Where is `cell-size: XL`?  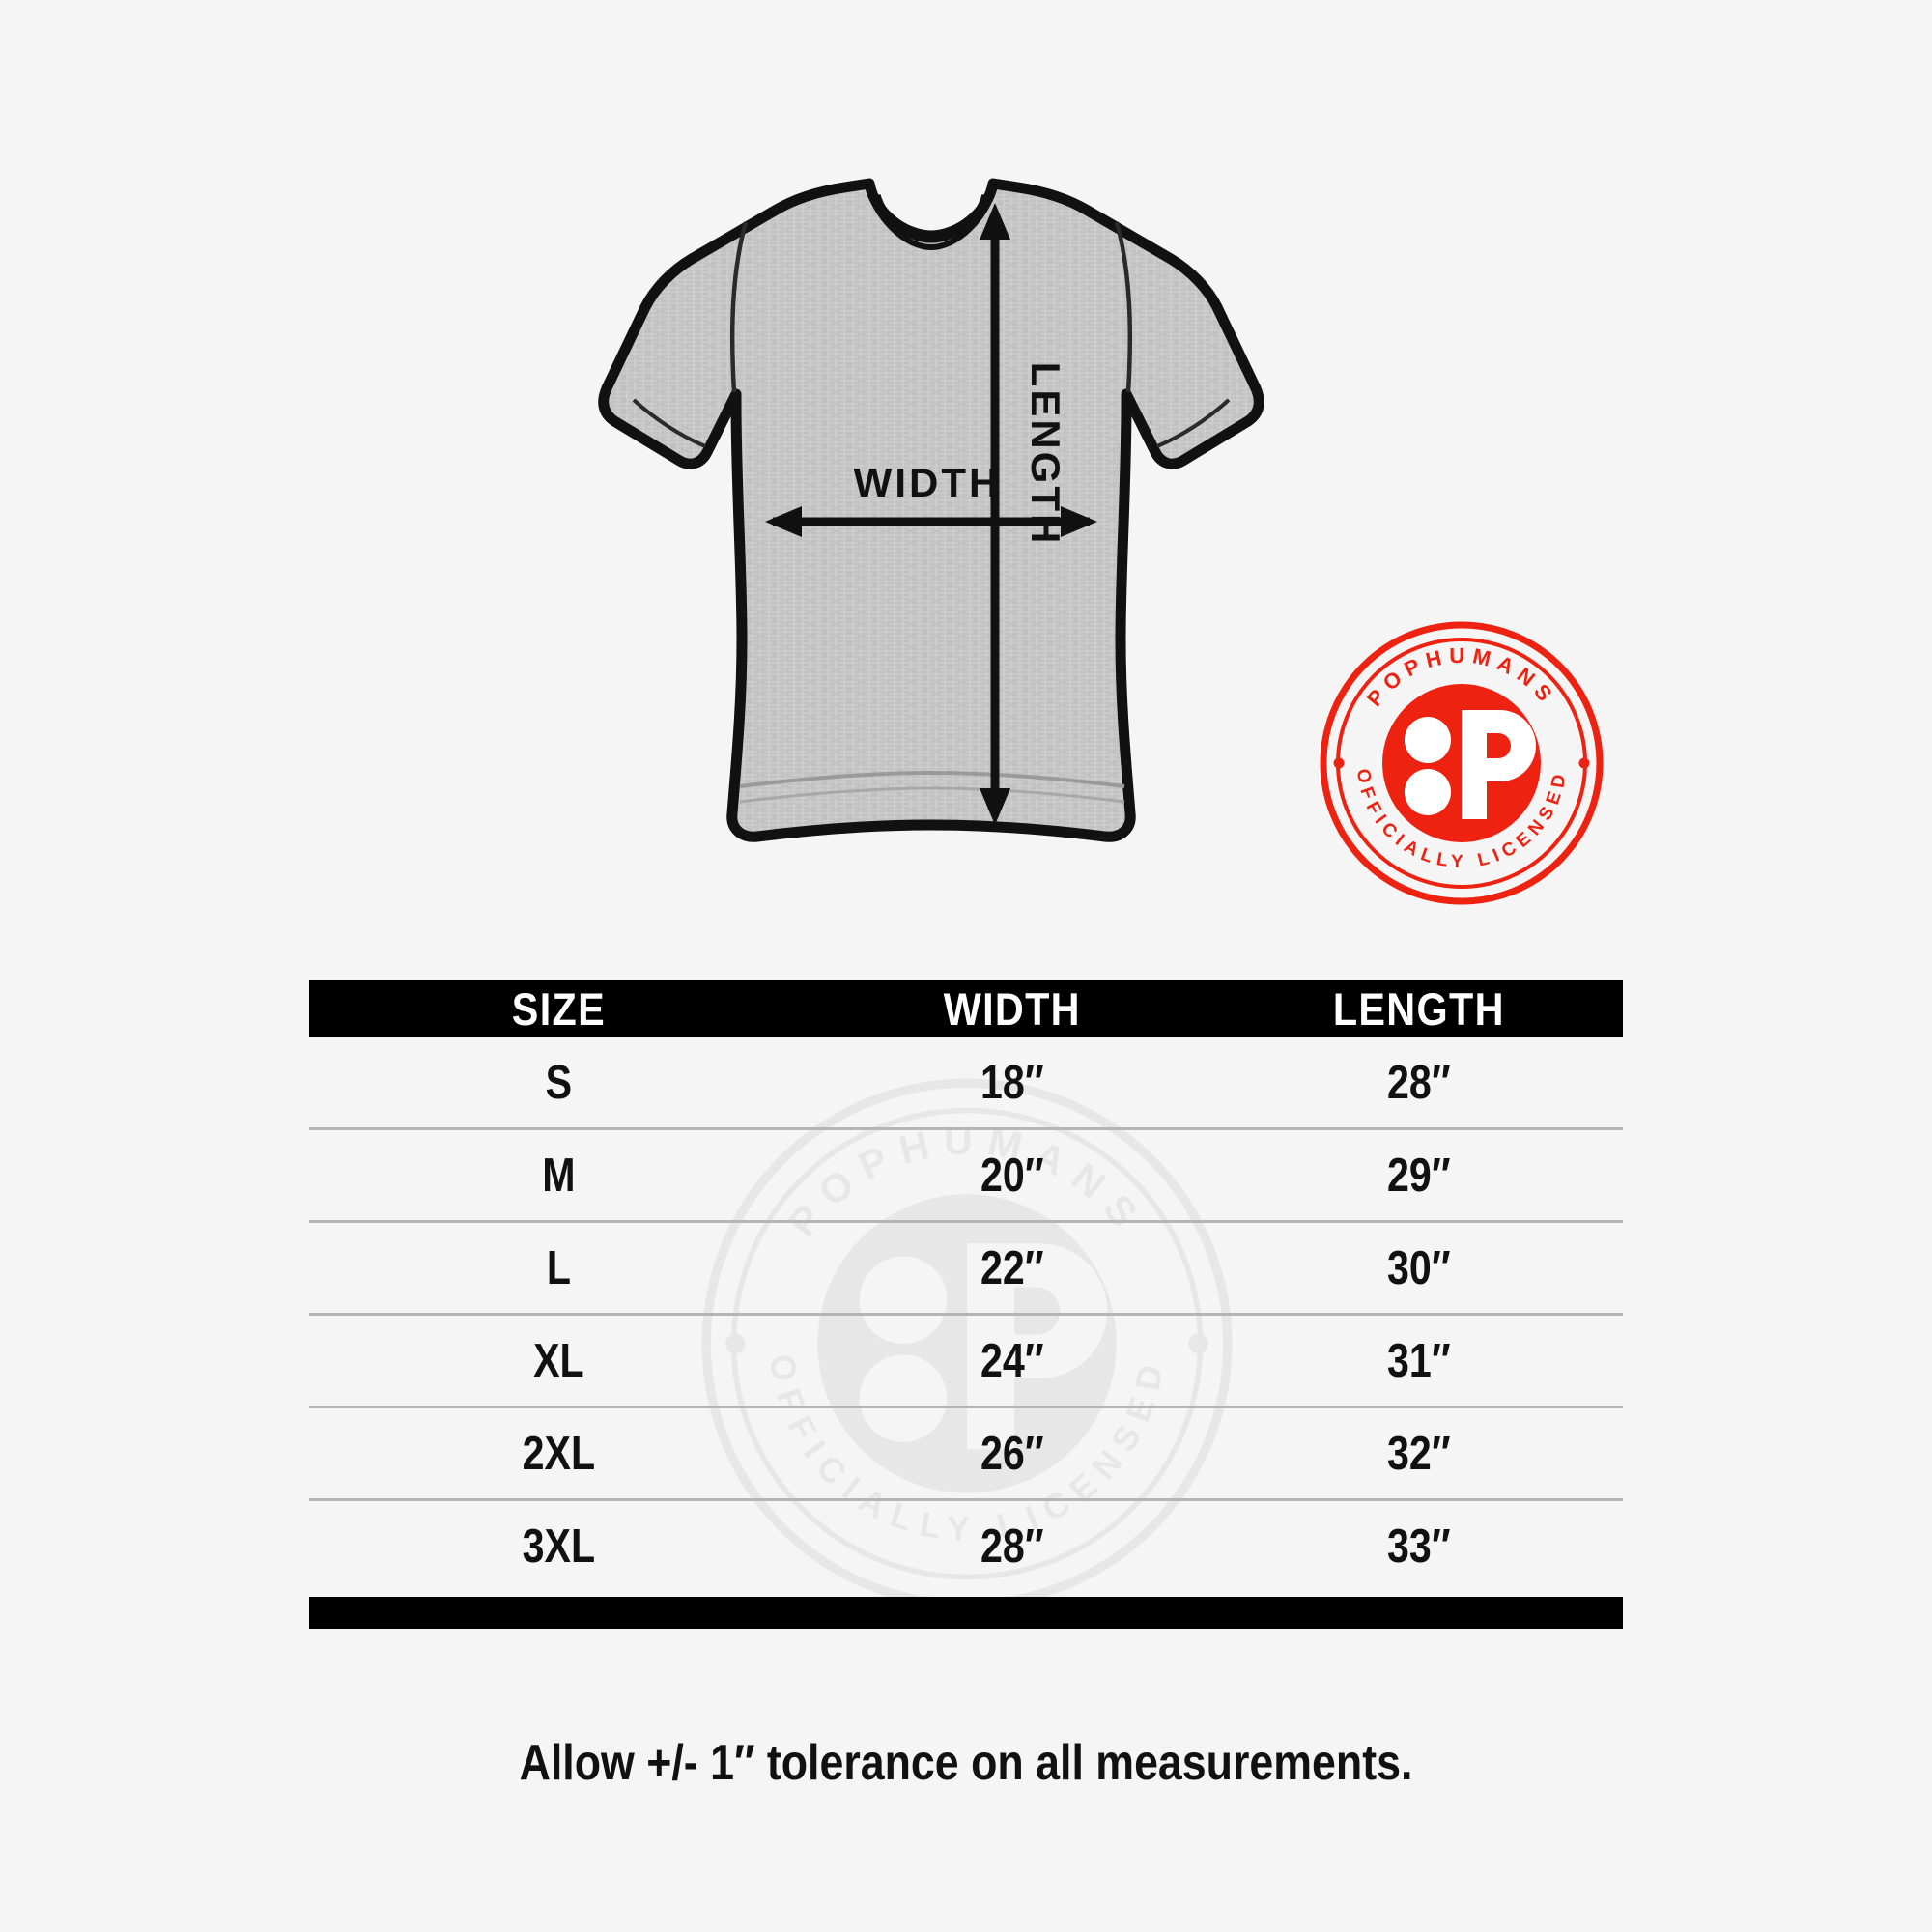
cell-size: XL is located at coordinates (558, 1360).